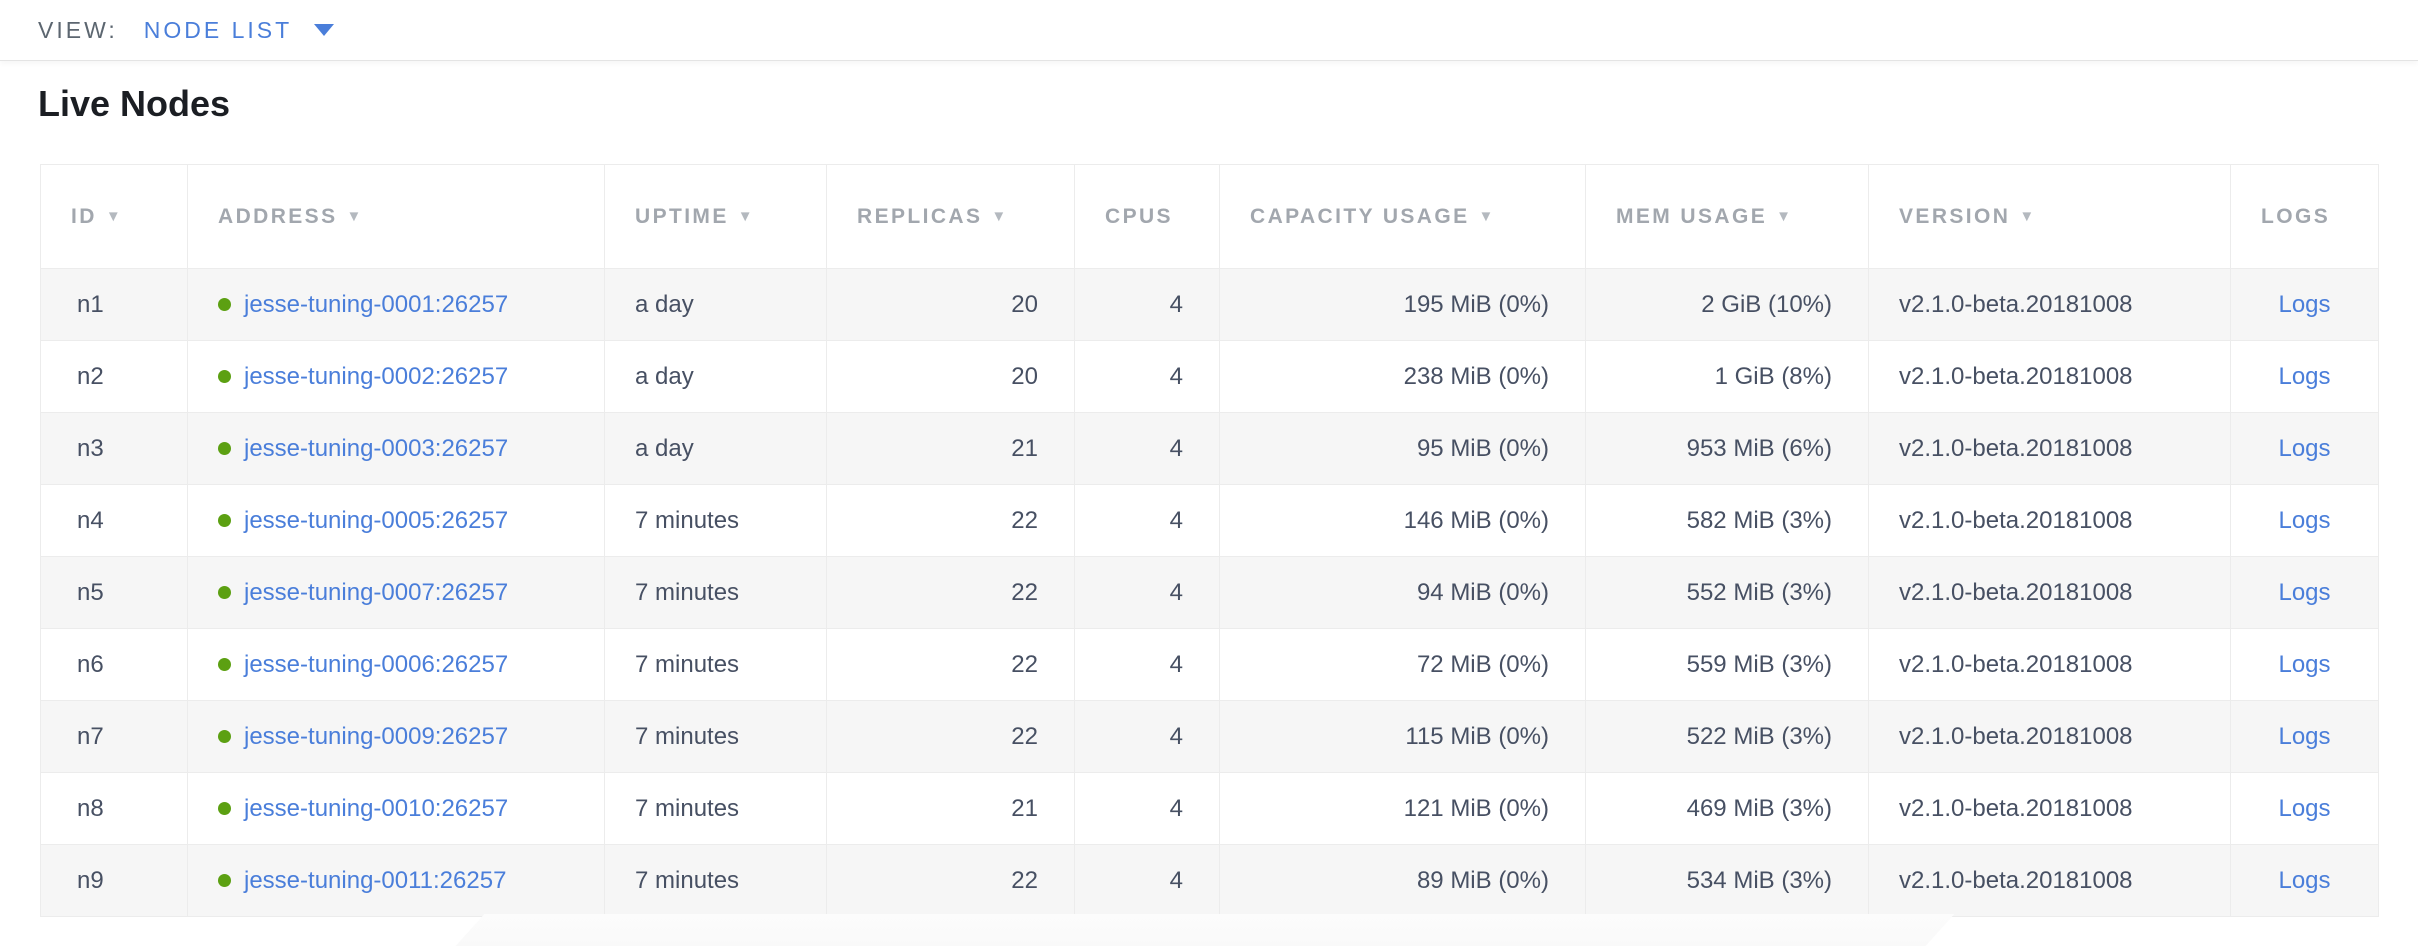 The width and height of the screenshot is (2418, 946). What do you see at coordinates (950, 376) in the screenshot?
I see `cell-replicas: 20` at bounding box center [950, 376].